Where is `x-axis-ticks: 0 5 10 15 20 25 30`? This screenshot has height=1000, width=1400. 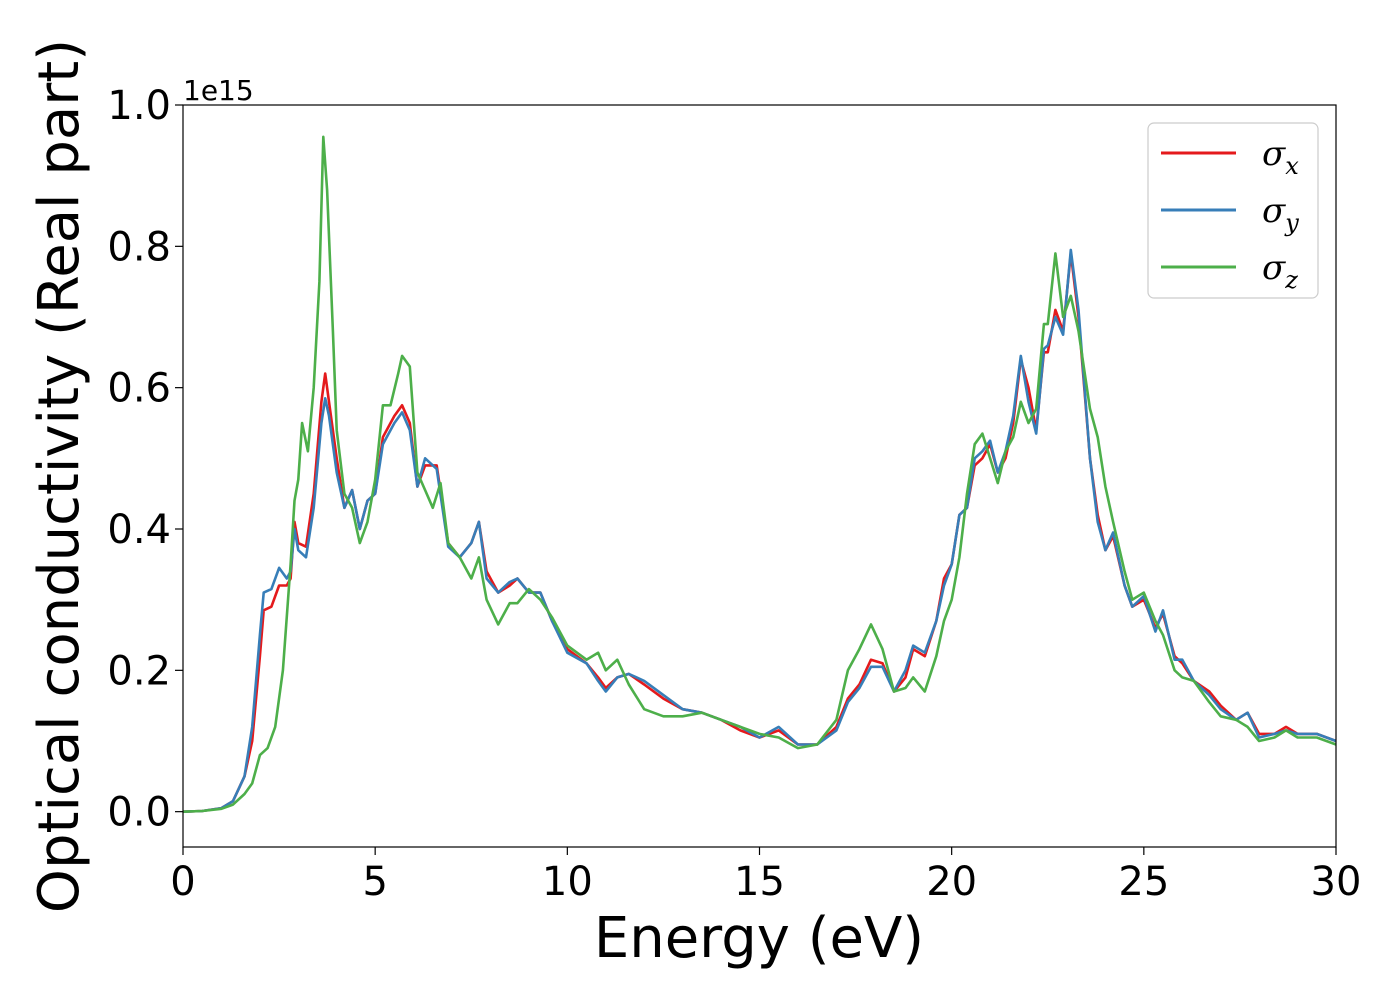
x-axis-ticks: 0 5 10 15 20 25 30 is located at coordinates (765, 876).